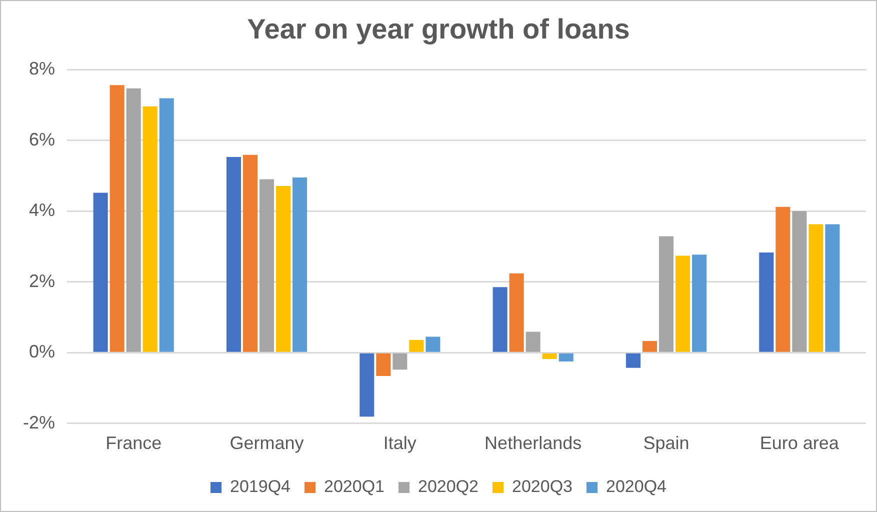 This screenshot has width=877, height=512. I want to click on y-tick-label: 2%, so click(42, 280).